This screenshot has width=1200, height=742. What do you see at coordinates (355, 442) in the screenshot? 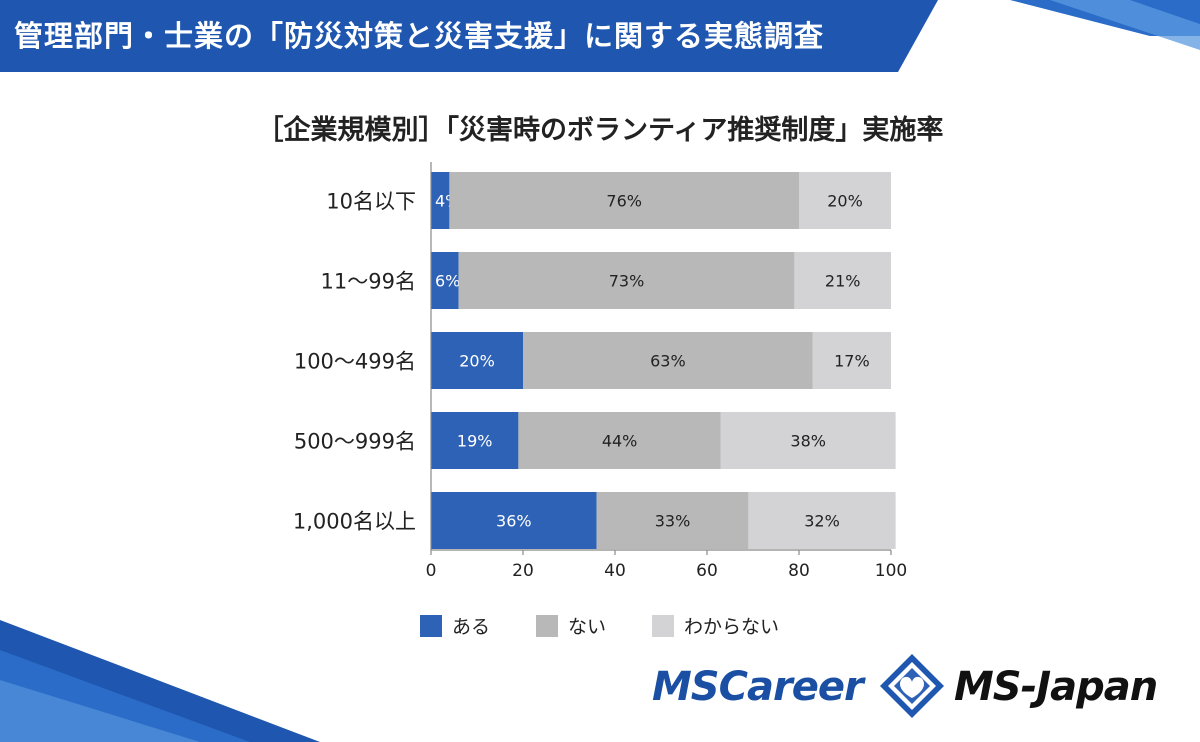
I see `category-label: 500～999名` at bounding box center [355, 442].